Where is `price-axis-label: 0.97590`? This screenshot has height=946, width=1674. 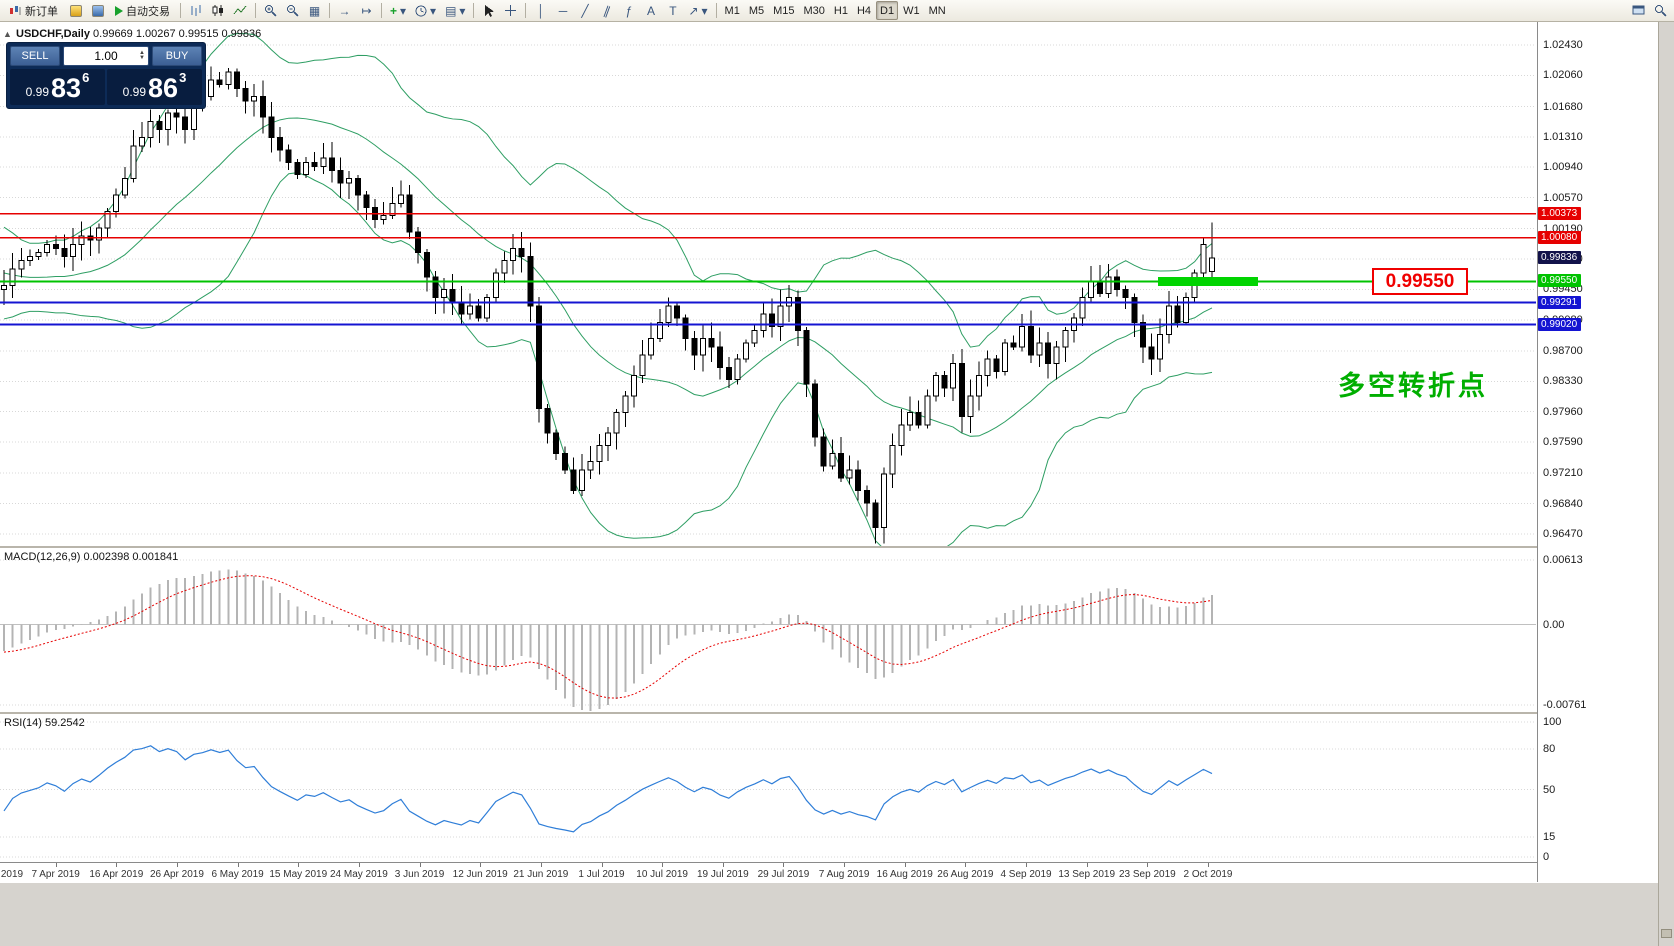
price-axis-label: 0.97590 is located at coordinates (1563, 442).